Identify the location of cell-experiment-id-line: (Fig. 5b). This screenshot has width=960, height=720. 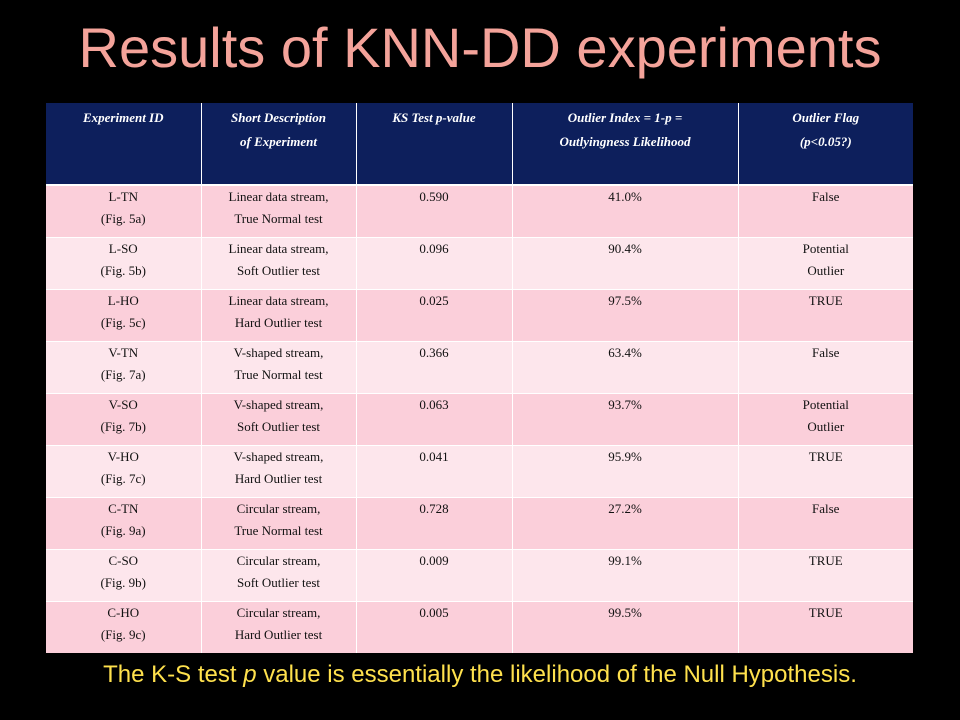
(123, 270).